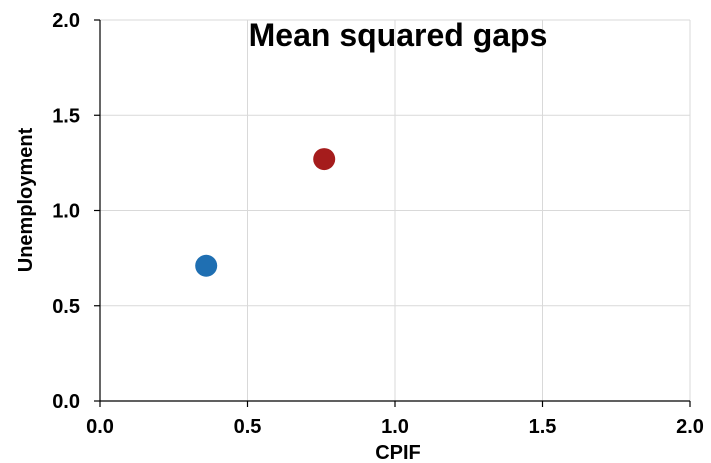 The image size is (711, 463). What do you see at coordinates (265, 212) in the screenshot?
I see `data-points` at bounding box center [265, 212].